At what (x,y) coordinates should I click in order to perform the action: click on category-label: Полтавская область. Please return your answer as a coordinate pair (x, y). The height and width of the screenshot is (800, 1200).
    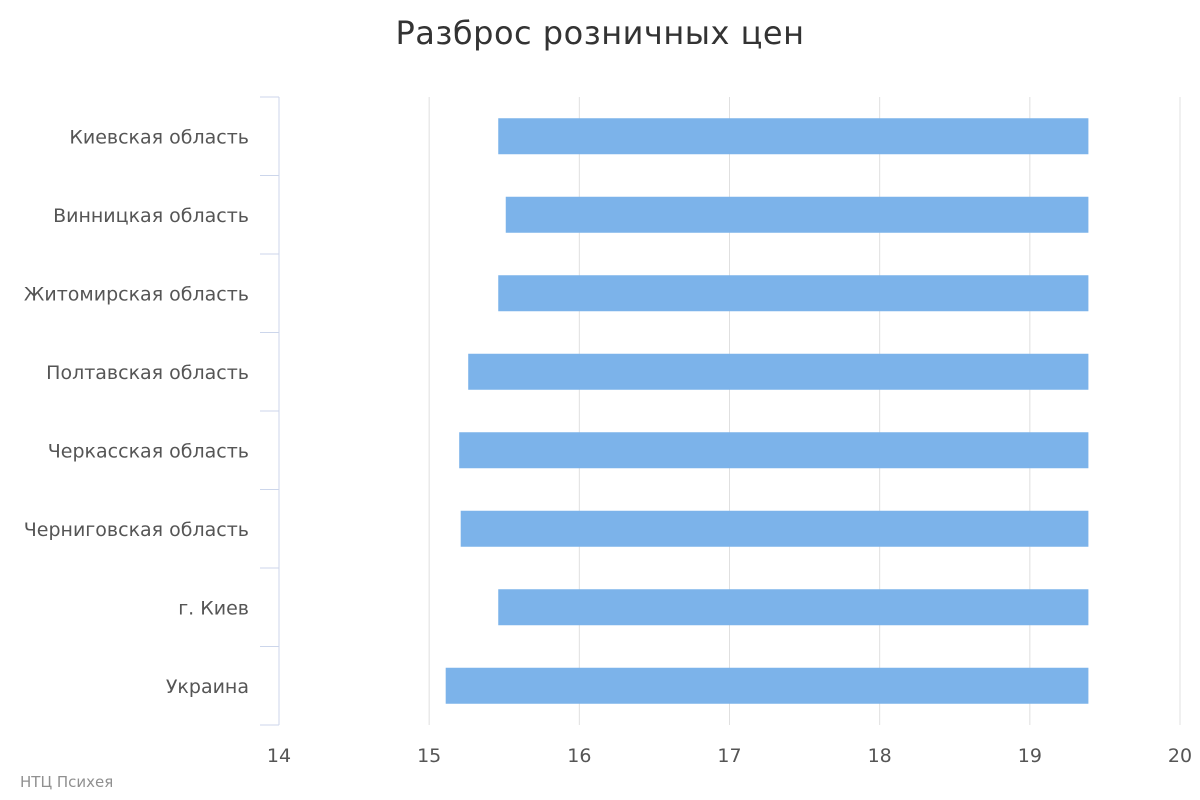
    Looking at the image, I should click on (147, 373).